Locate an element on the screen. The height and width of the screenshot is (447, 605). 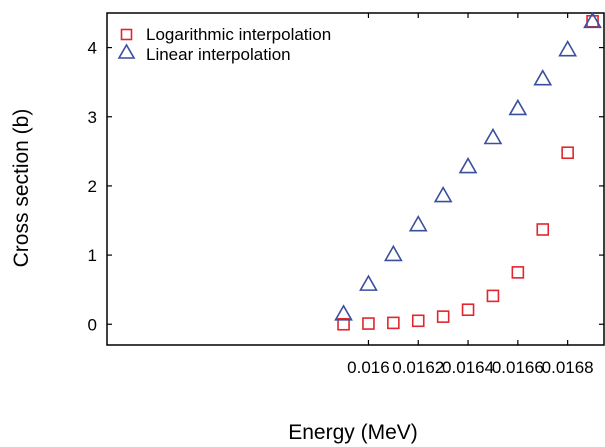
legend-marker-logarithmic is located at coordinates (126, 34).